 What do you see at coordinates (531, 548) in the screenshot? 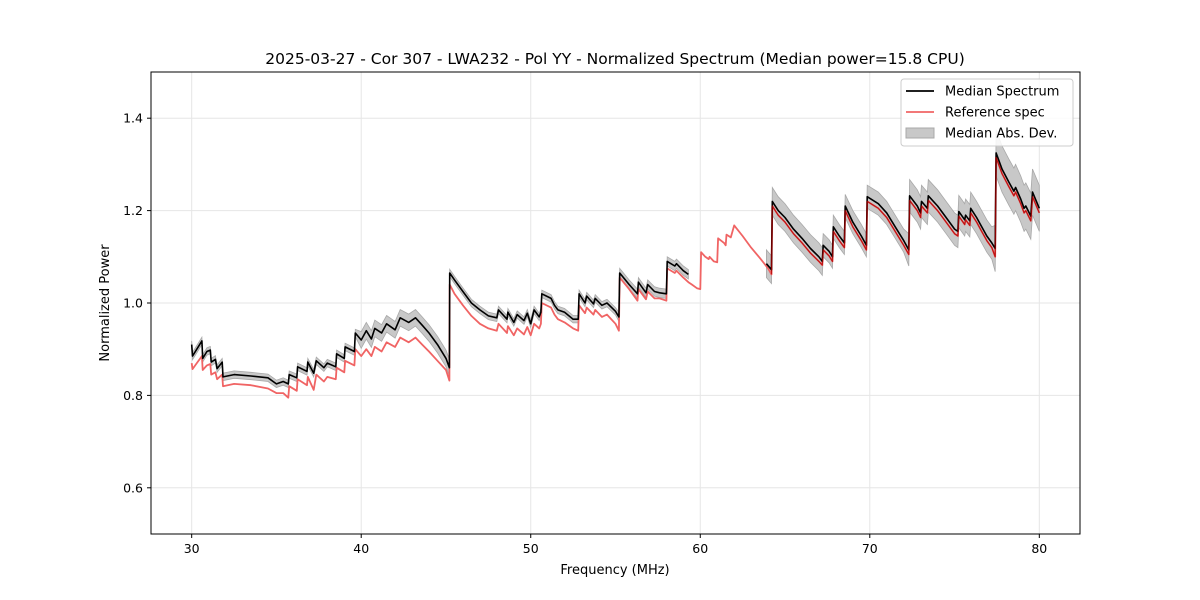
I see `x-tick-label: 50` at bounding box center [531, 548].